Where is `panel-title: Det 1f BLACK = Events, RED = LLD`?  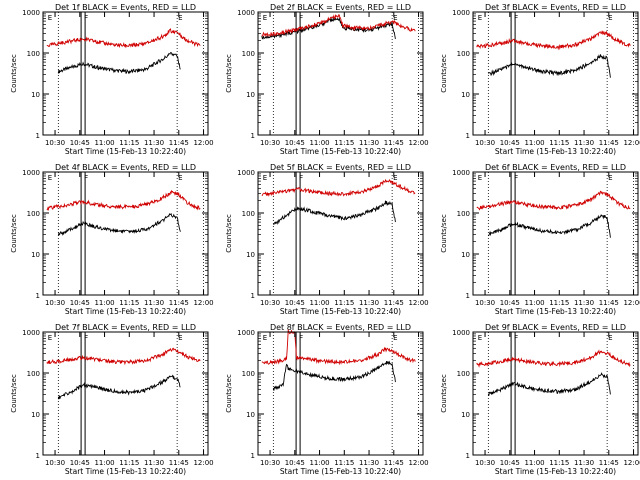 panel-title: Det 1f BLACK = Events, RED = LLD is located at coordinates (125, 7).